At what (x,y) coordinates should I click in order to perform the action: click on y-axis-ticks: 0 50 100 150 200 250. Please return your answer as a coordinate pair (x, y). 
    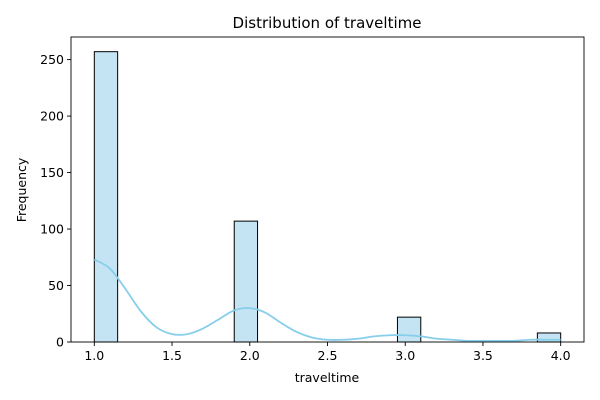
    Looking at the image, I should click on (55, 201).